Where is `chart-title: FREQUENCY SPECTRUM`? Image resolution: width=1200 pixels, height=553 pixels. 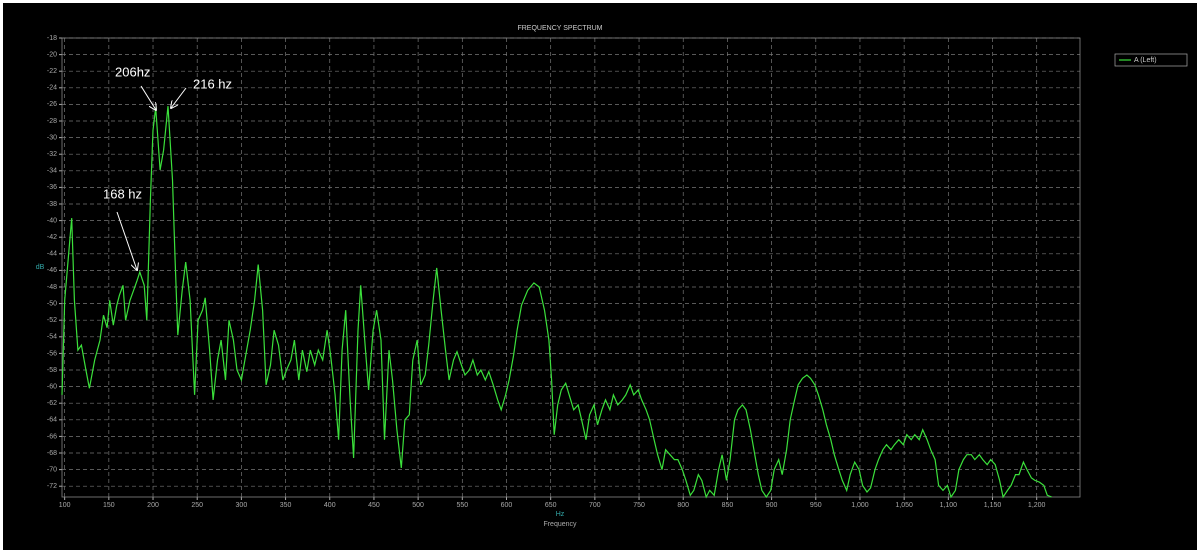
chart-title: FREQUENCY SPECTRUM is located at coordinates (559, 28).